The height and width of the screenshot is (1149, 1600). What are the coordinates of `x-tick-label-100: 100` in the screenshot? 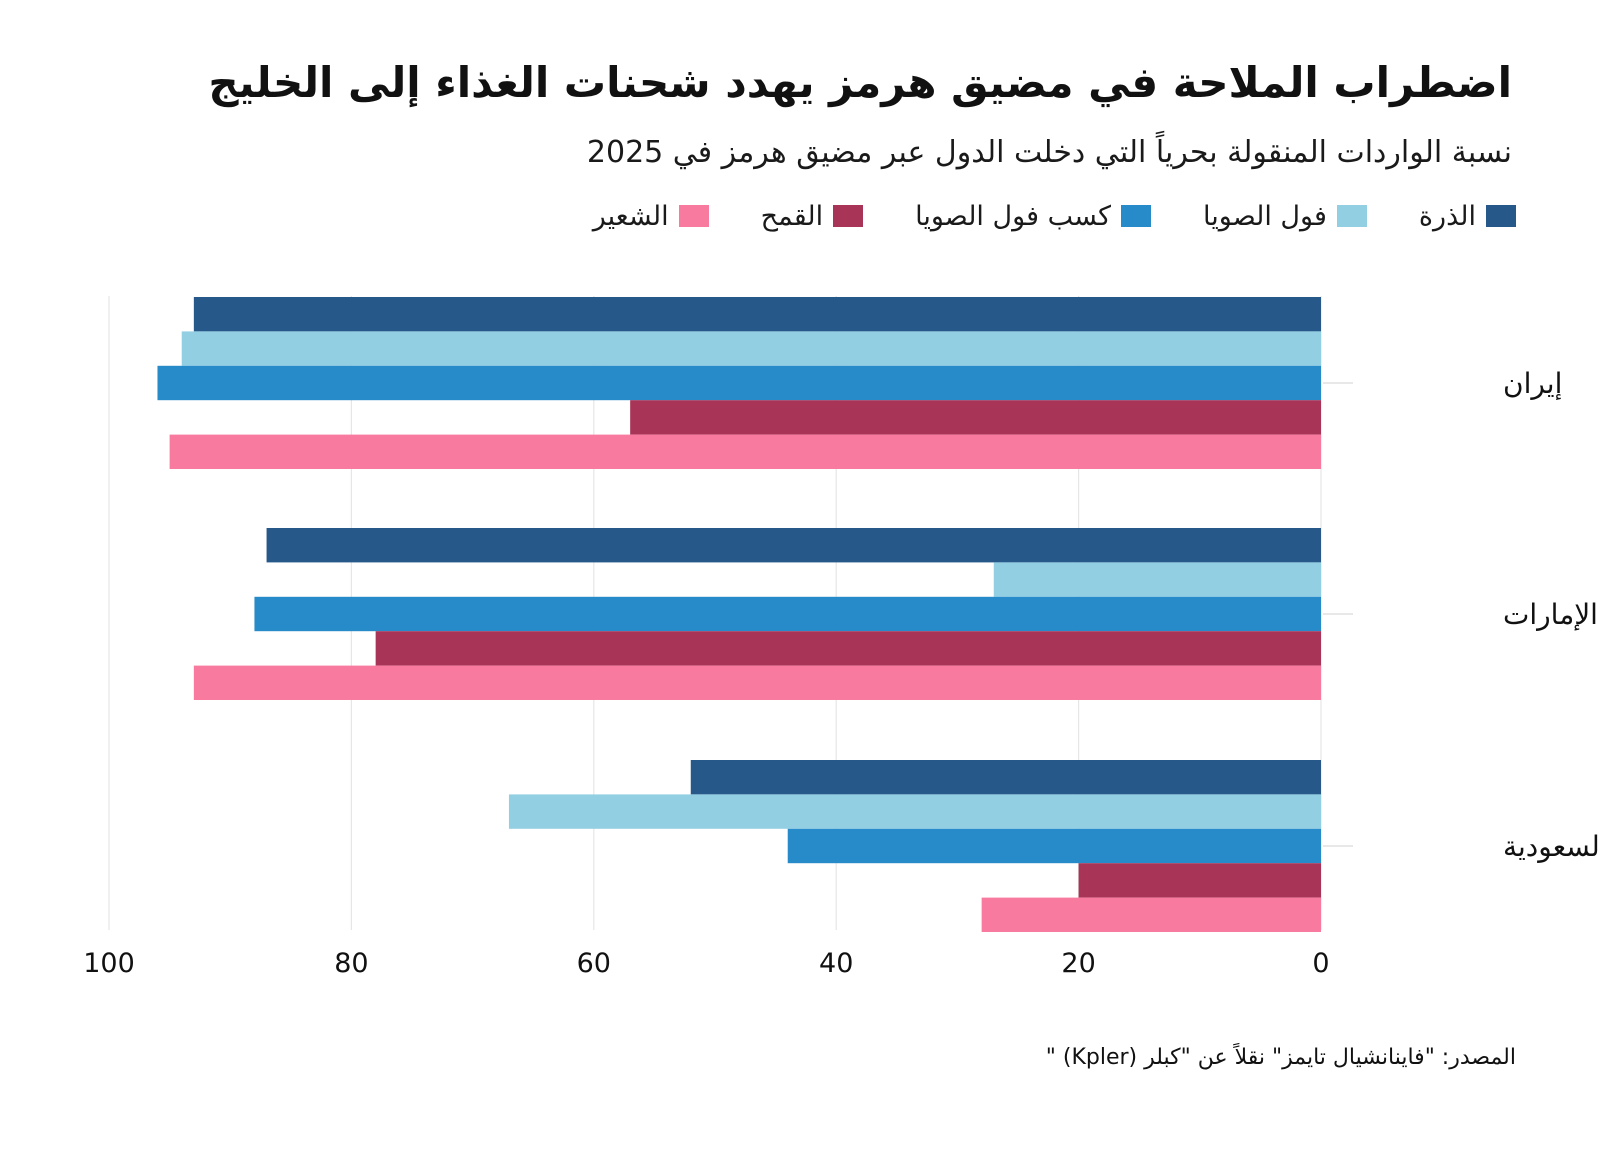 It's located at (109, 963).